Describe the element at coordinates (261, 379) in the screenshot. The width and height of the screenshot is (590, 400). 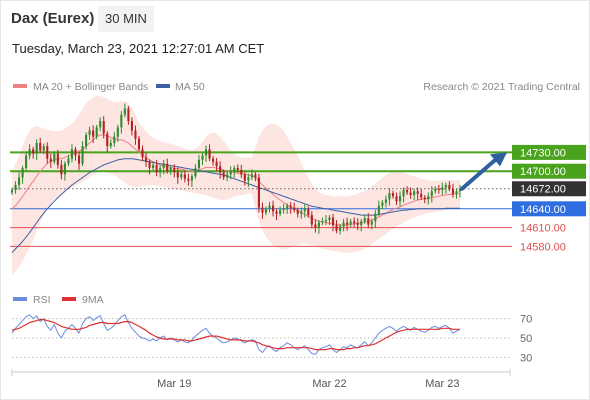
I see `time-axis: Mar 19 Mar 22 Mar 23` at that location.